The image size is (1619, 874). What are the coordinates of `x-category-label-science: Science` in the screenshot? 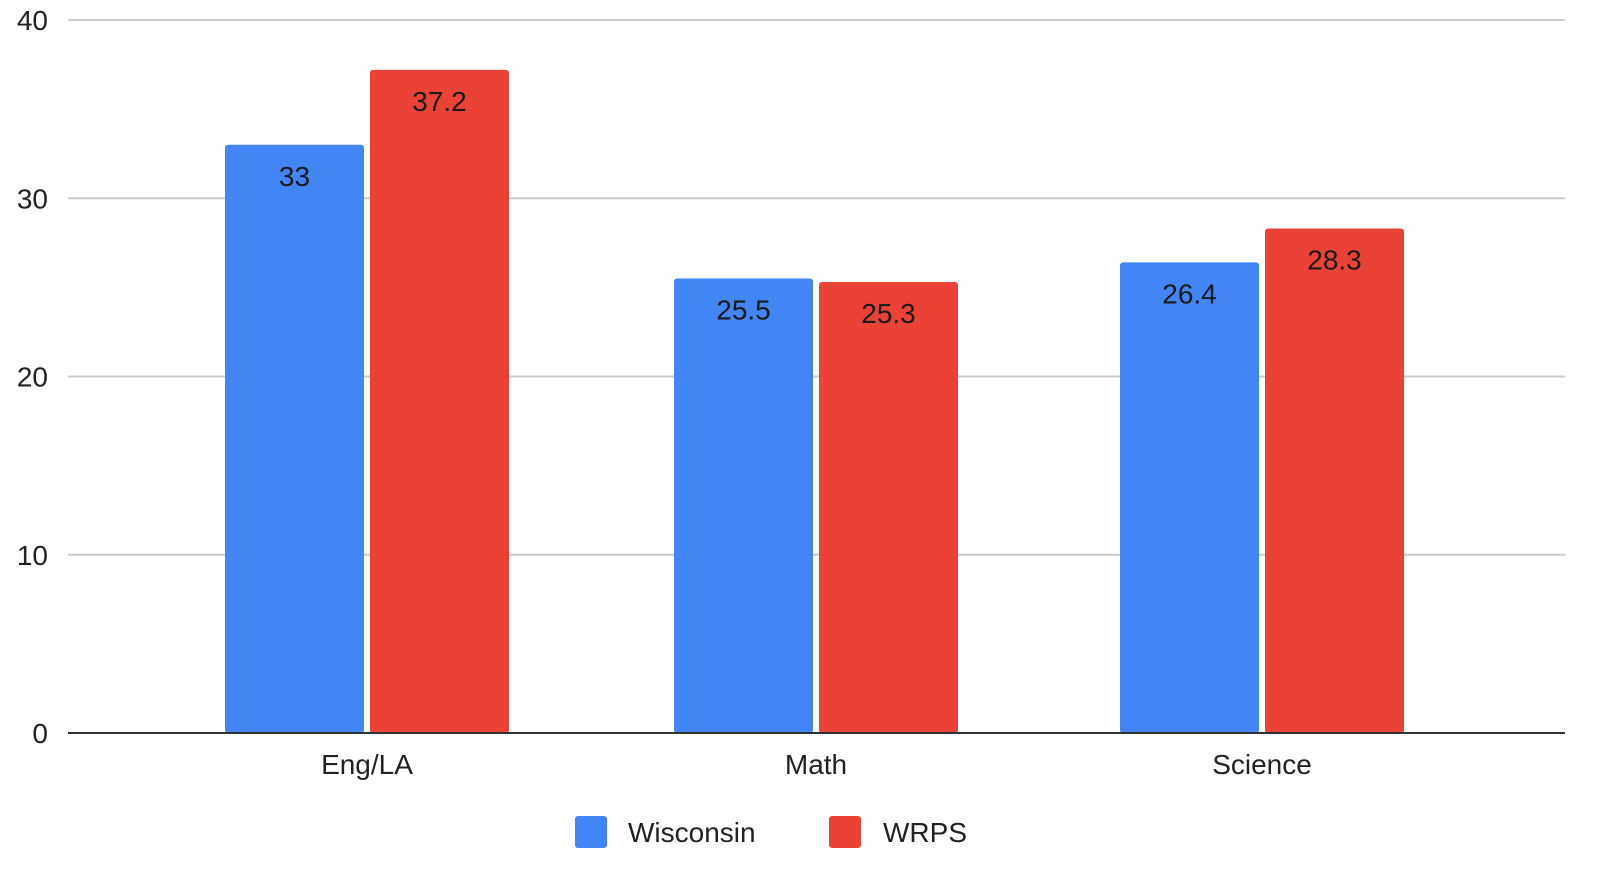 It's located at (1262, 764).